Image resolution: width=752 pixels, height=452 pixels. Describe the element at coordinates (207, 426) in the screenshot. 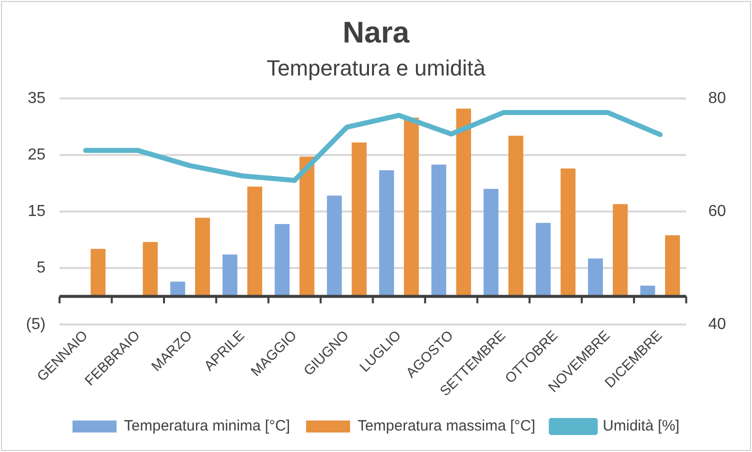

I see `legend-label: Temperatura minima [°C]` at that location.